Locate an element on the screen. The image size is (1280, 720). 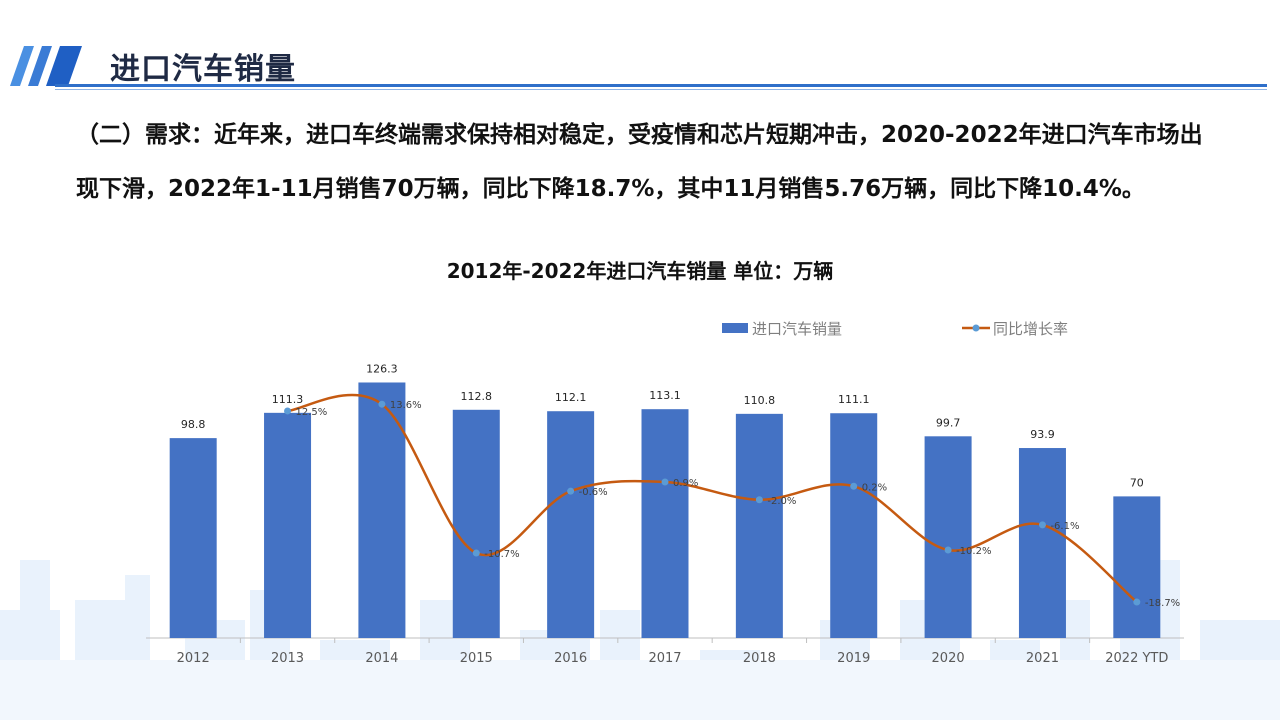
legend-line-label: 同比增长率 is located at coordinates (1030, 329).